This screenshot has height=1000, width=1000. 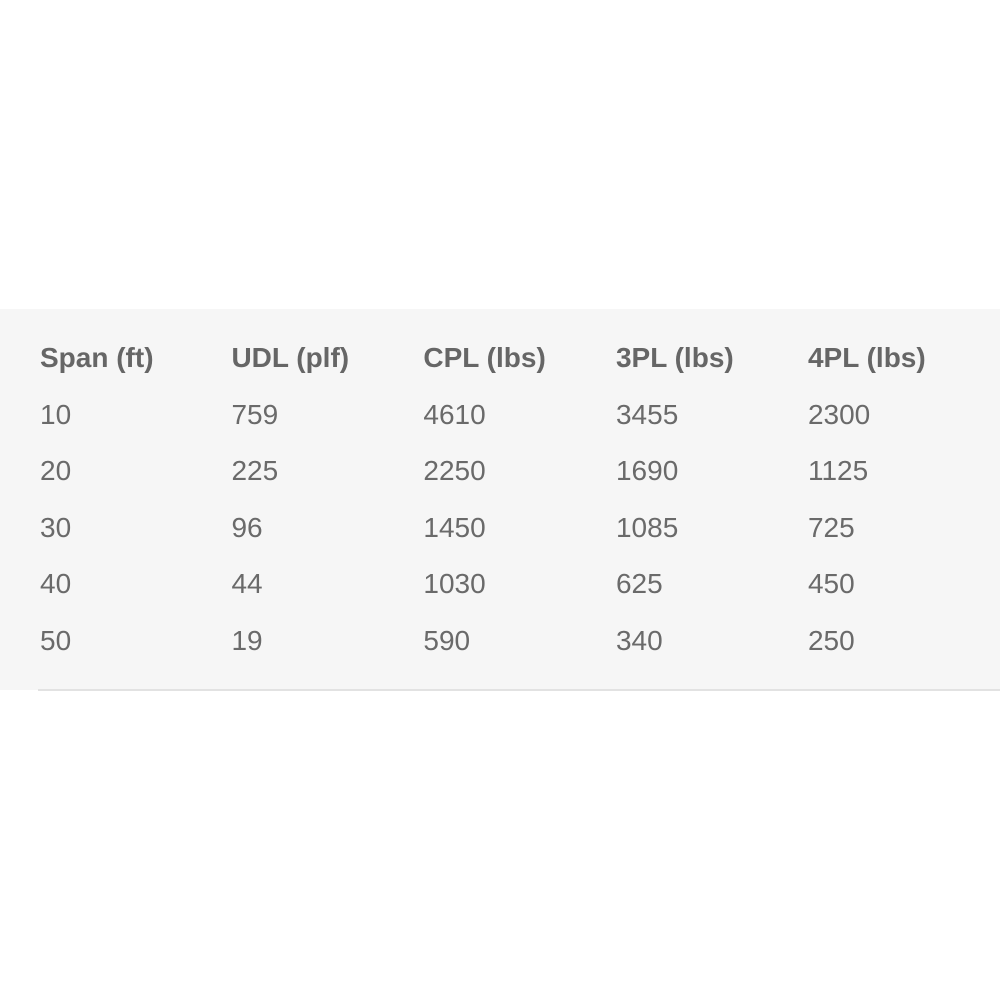 What do you see at coordinates (520, 471) in the screenshot?
I see `table-row: 20 225 2250 1690 1125` at bounding box center [520, 471].